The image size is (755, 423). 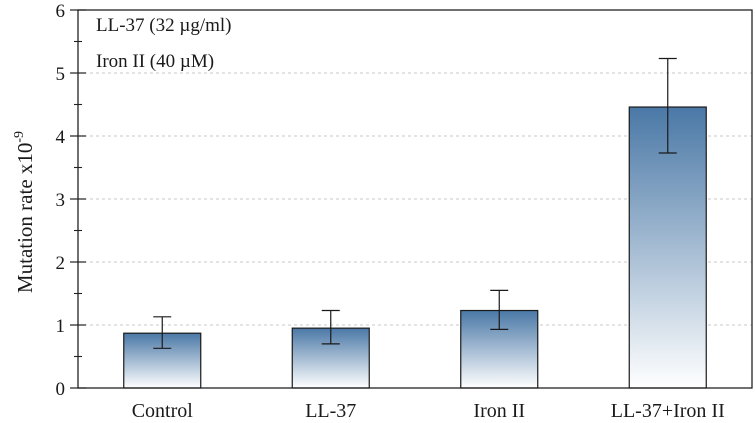 What do you see at coordinates (499, 411) in the screenshot?
I see `x-category-label: Iron II` at bounding box center [499, 411].